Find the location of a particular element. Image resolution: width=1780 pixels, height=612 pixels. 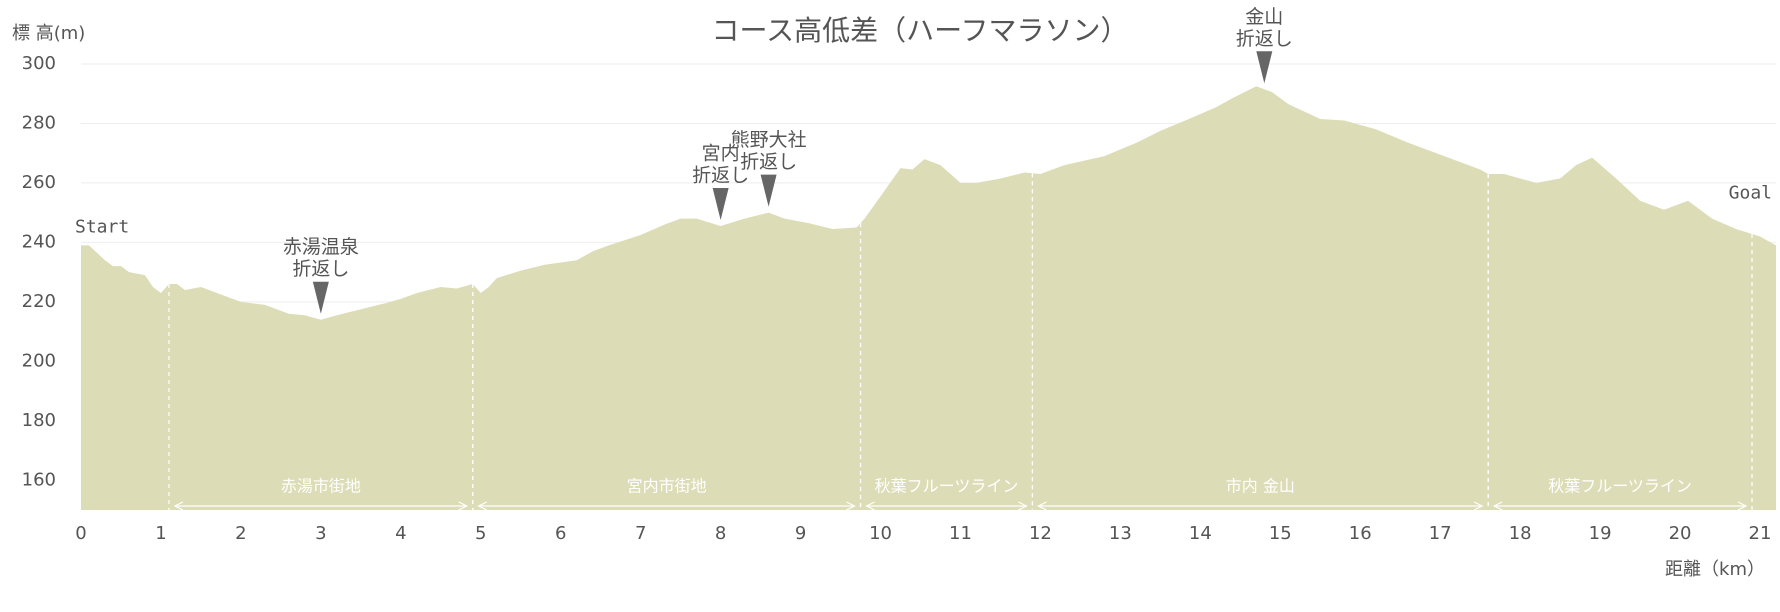

y-tick-label: 220 is located at coordinates (39, 301).